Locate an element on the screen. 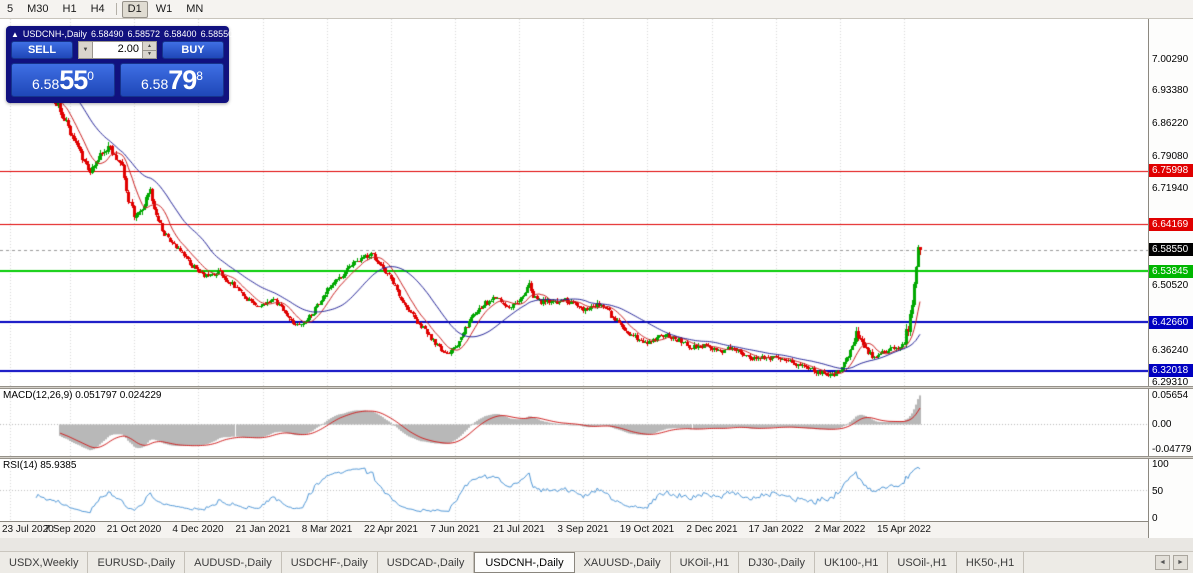  chart-tab-usdcad-daily: USDCAD-,Daily is located at coordinates (426, 562).